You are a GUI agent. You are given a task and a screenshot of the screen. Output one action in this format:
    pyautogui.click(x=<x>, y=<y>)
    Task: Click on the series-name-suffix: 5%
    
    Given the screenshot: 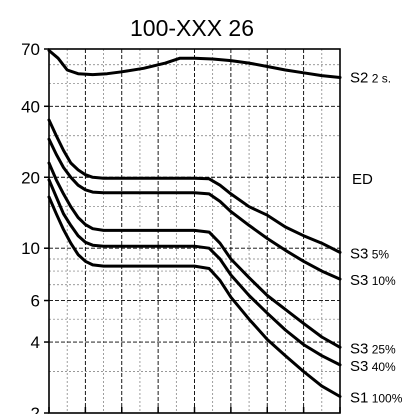 What is the action you would take?
    pyautogui.click(x=378, y=254)
    